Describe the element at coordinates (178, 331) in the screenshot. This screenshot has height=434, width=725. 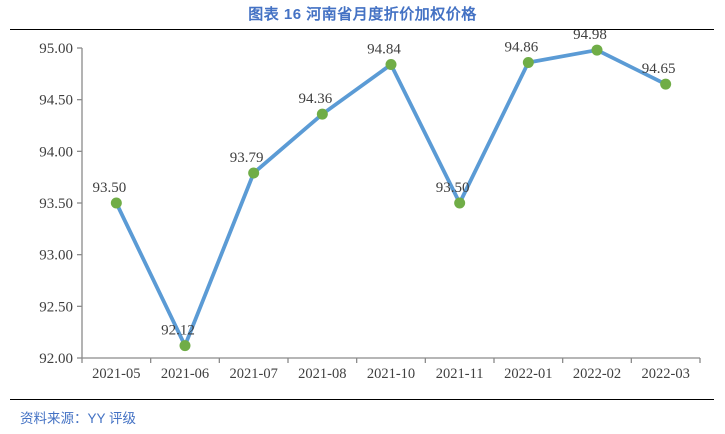
I see `data-point-label: 92.12` at that location.